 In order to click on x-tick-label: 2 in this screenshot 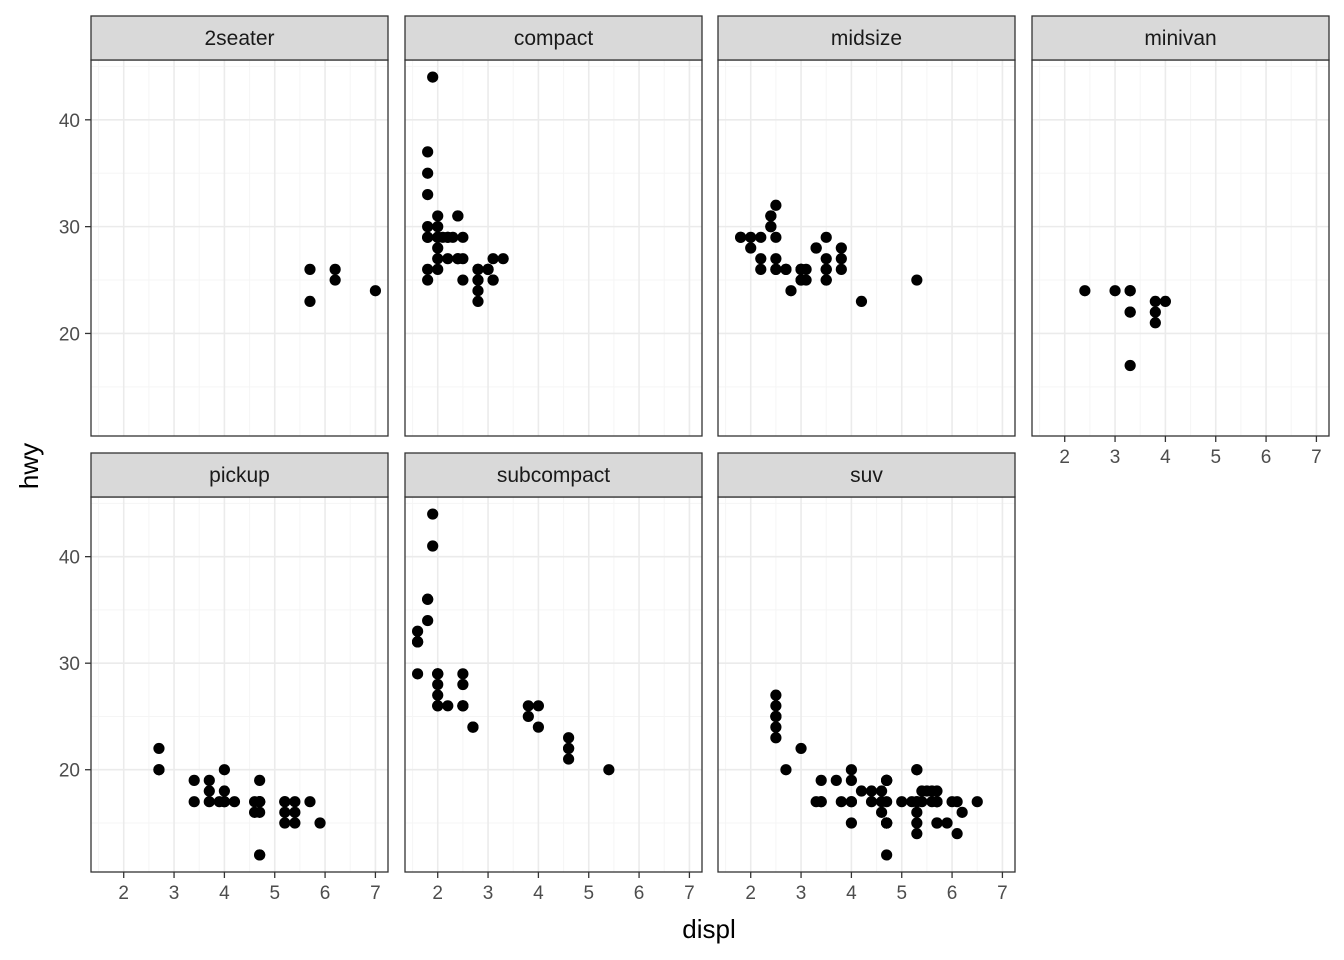, I will do `click(437, 893)`.